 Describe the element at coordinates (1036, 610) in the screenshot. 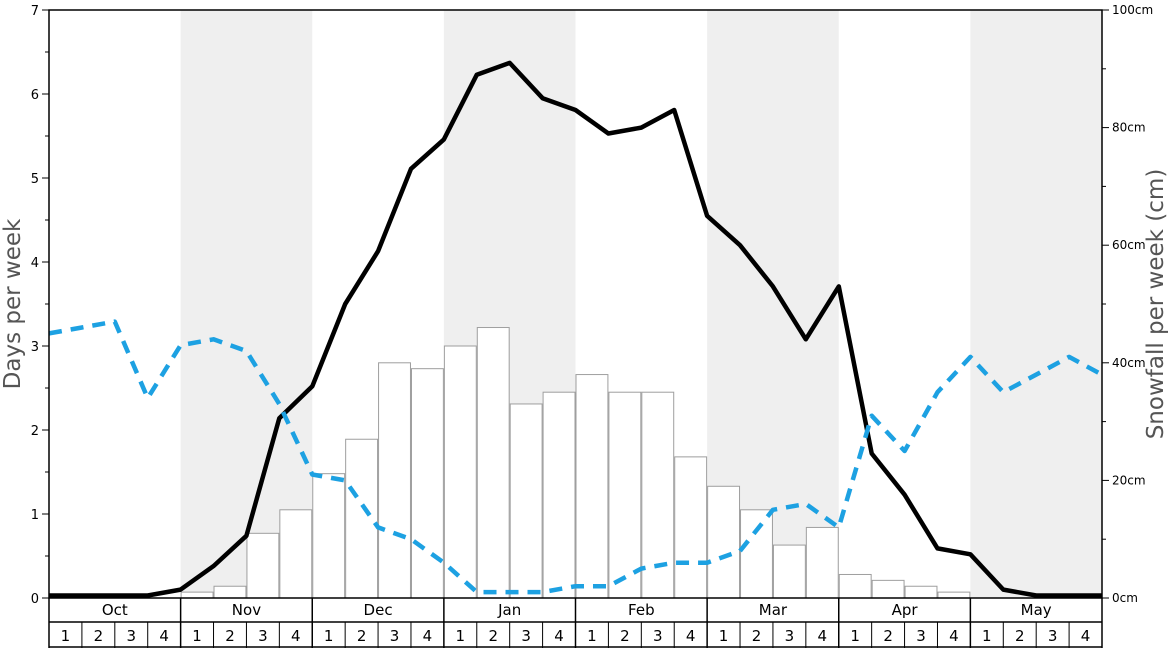

I see `month-label-may: May` at that location.